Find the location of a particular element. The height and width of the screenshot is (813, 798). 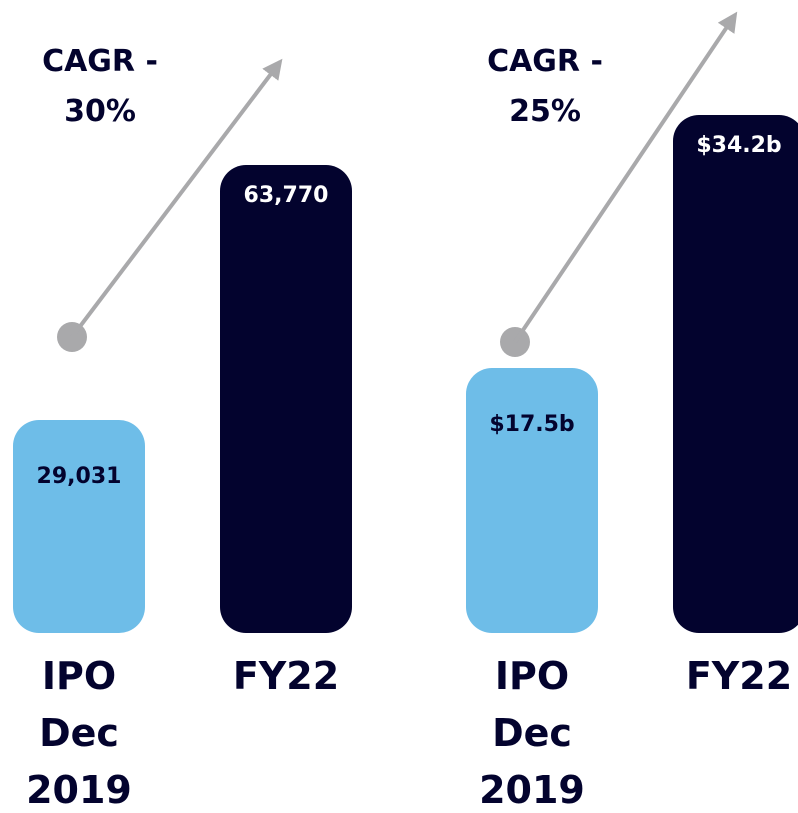

annotation: CAGR - 30% is located at coordinates (100, 86).